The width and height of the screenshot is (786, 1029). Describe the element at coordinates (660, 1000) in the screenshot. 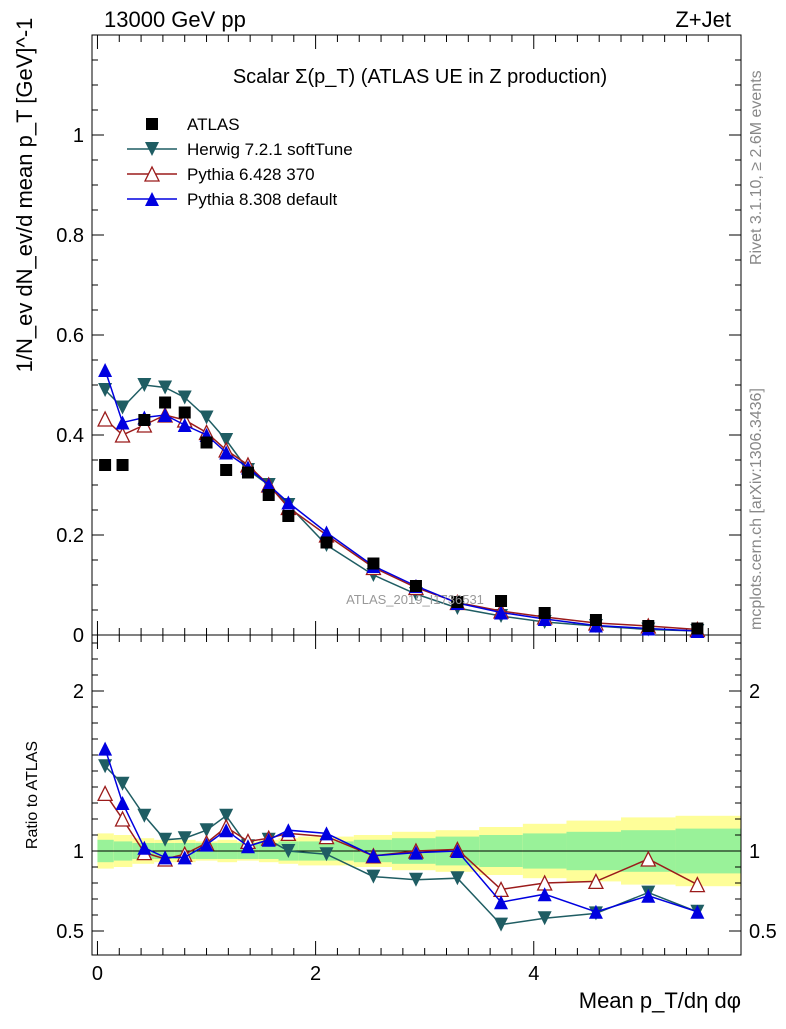

I see `x-axis-label: Mean p_T/dη dφ` at that location.